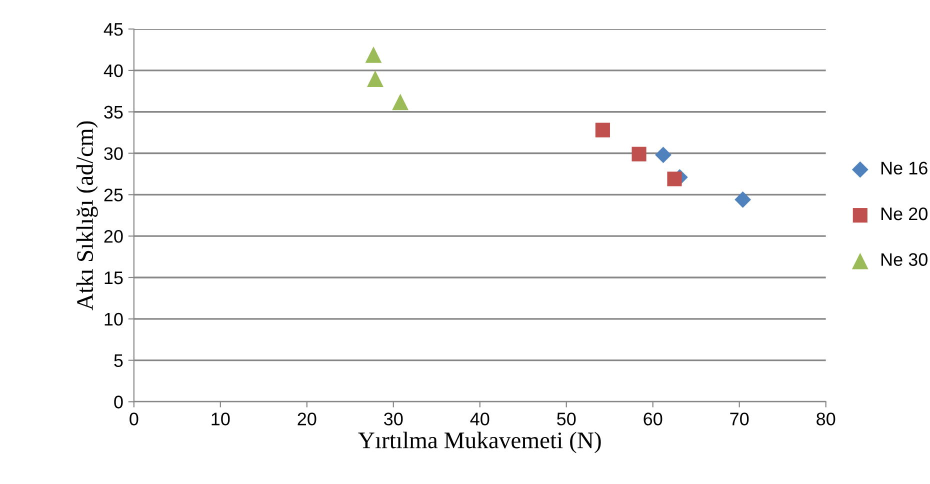 The width and height of the screenshot is (930, 484). I want to click on x-tick-label: 80, so click(826, 419).